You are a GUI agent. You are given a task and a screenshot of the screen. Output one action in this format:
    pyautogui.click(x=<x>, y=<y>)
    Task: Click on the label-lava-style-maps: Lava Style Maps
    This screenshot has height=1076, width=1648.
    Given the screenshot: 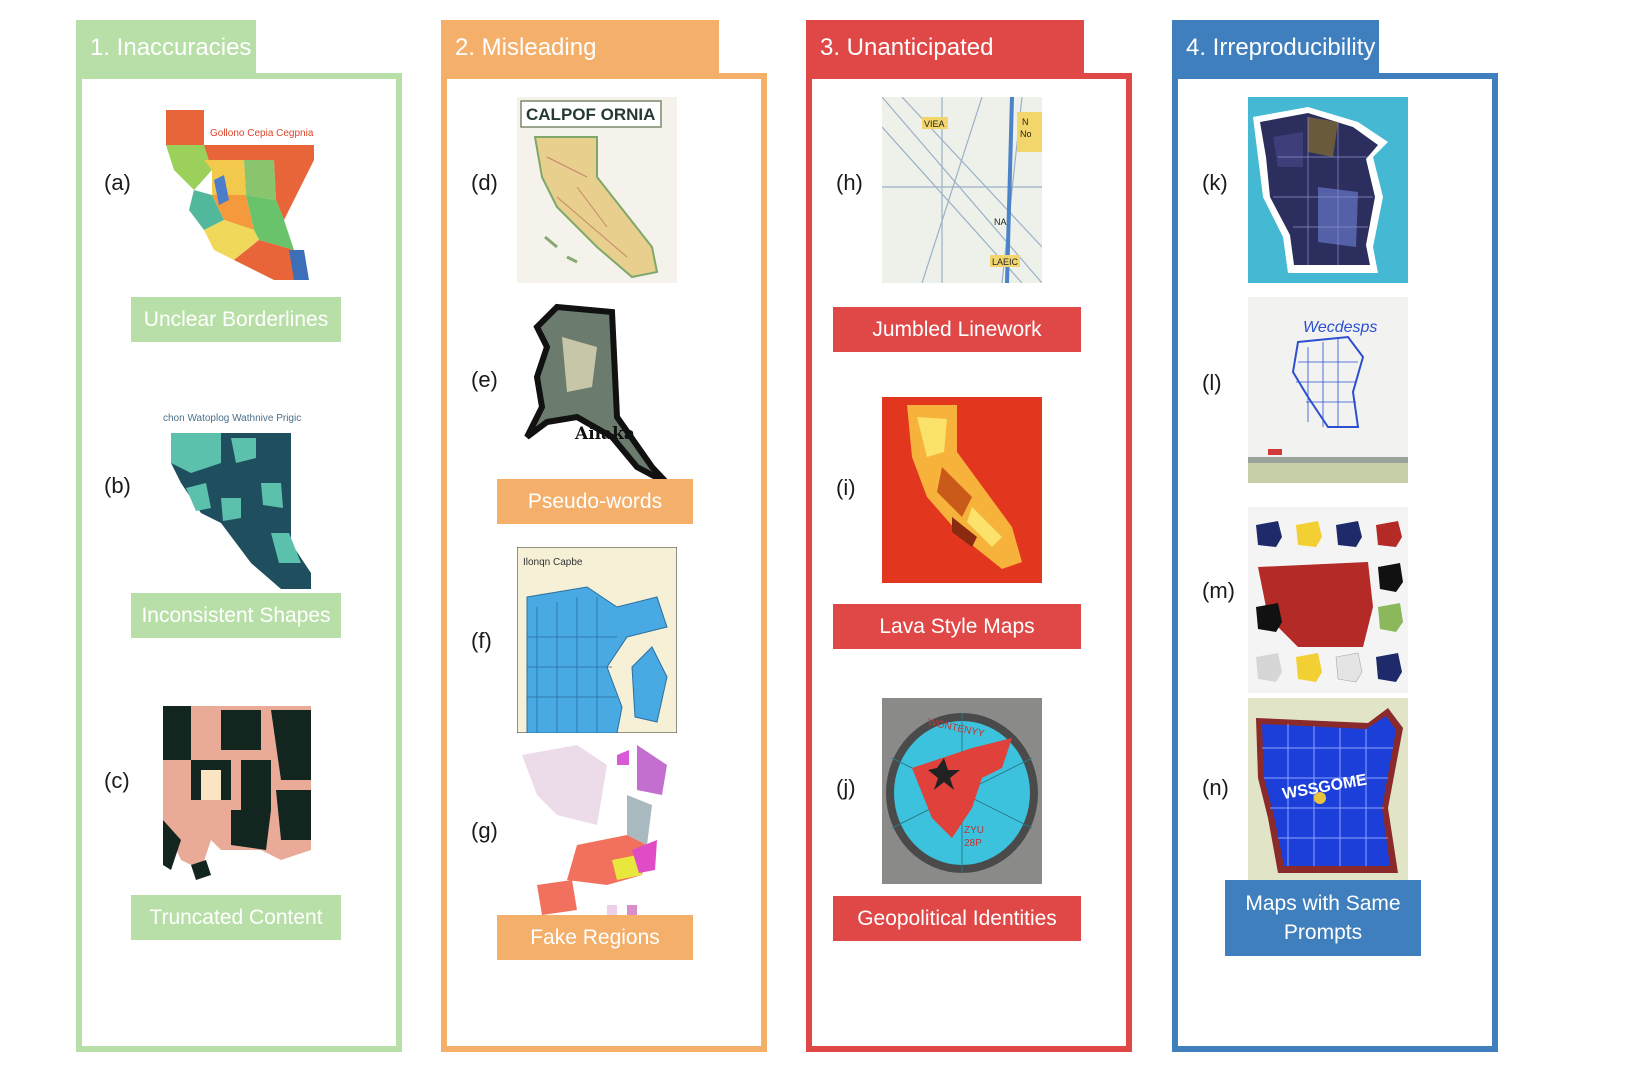 What is the action you would take?
    pyautogui.click(x=957, y=626)
    